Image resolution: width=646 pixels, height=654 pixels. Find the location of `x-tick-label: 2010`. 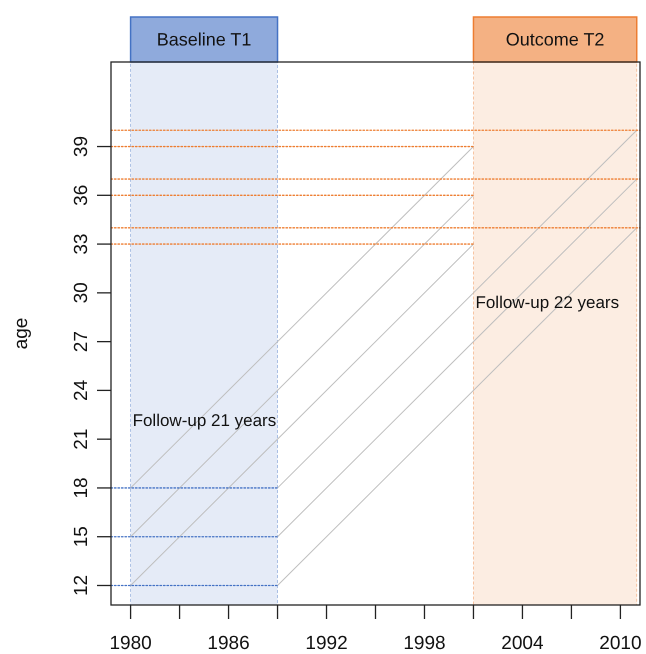

x-tick-label: 2010 is located at coordinates (620, 643).